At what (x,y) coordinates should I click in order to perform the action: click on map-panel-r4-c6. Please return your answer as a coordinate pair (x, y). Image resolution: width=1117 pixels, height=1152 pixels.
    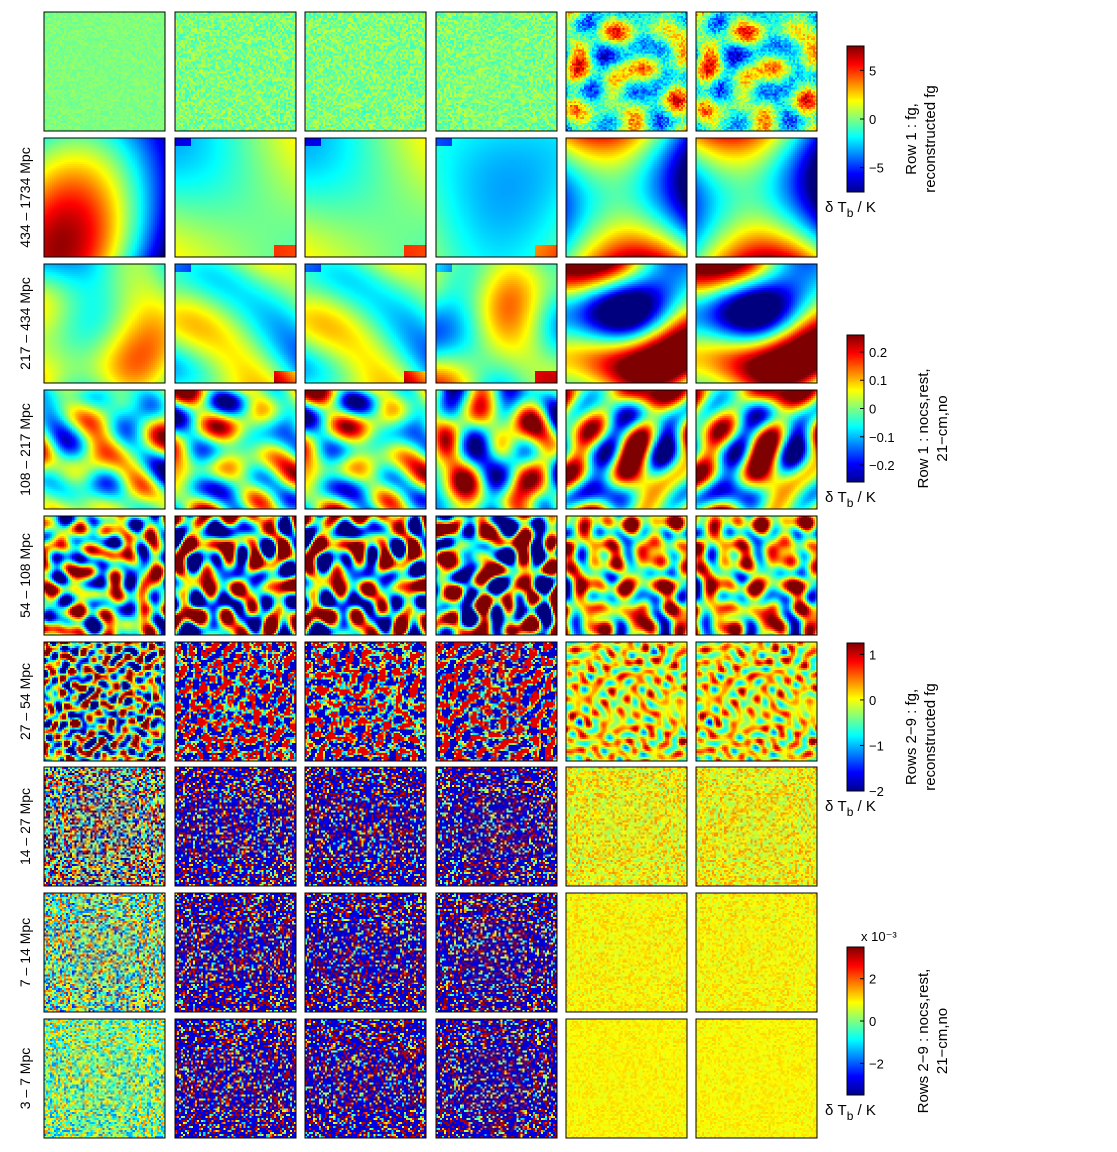
    Looking at the image, I should click on (756, 449).